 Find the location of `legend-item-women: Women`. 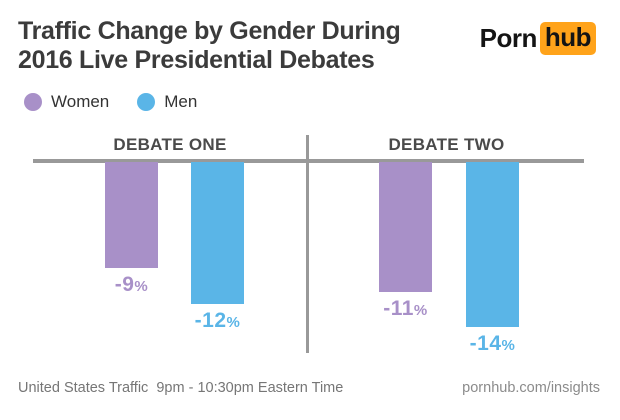

legend-item-women: Women is located at coordinates (66, 102).